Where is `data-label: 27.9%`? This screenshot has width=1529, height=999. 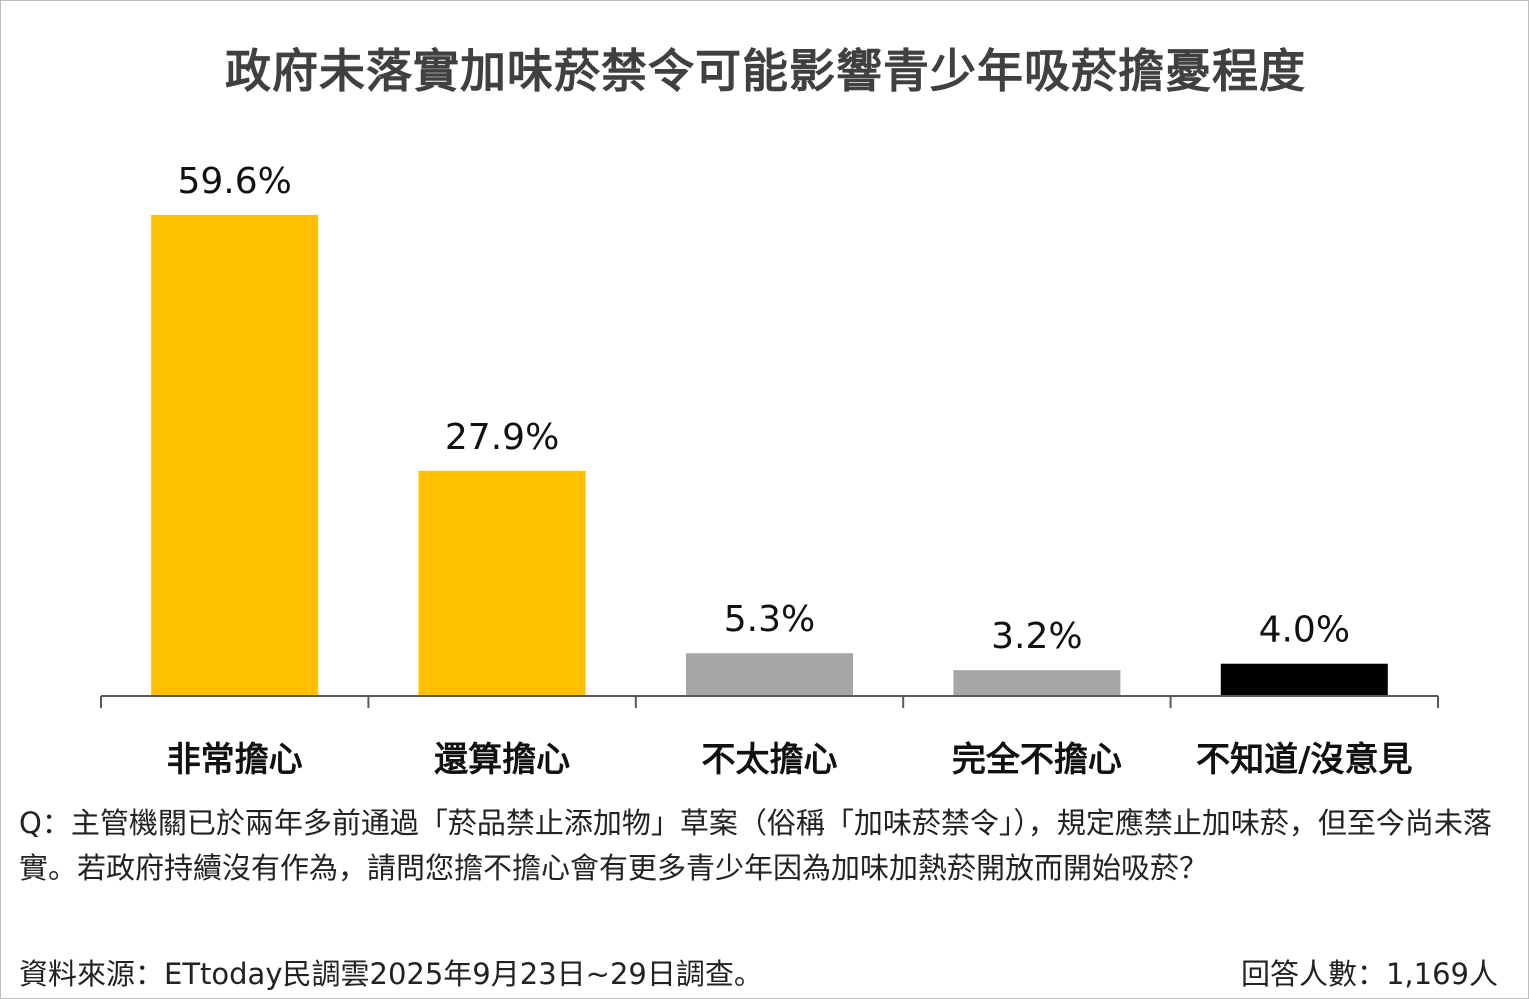 data-label: 27.9% is located at coordinates (502, 437).